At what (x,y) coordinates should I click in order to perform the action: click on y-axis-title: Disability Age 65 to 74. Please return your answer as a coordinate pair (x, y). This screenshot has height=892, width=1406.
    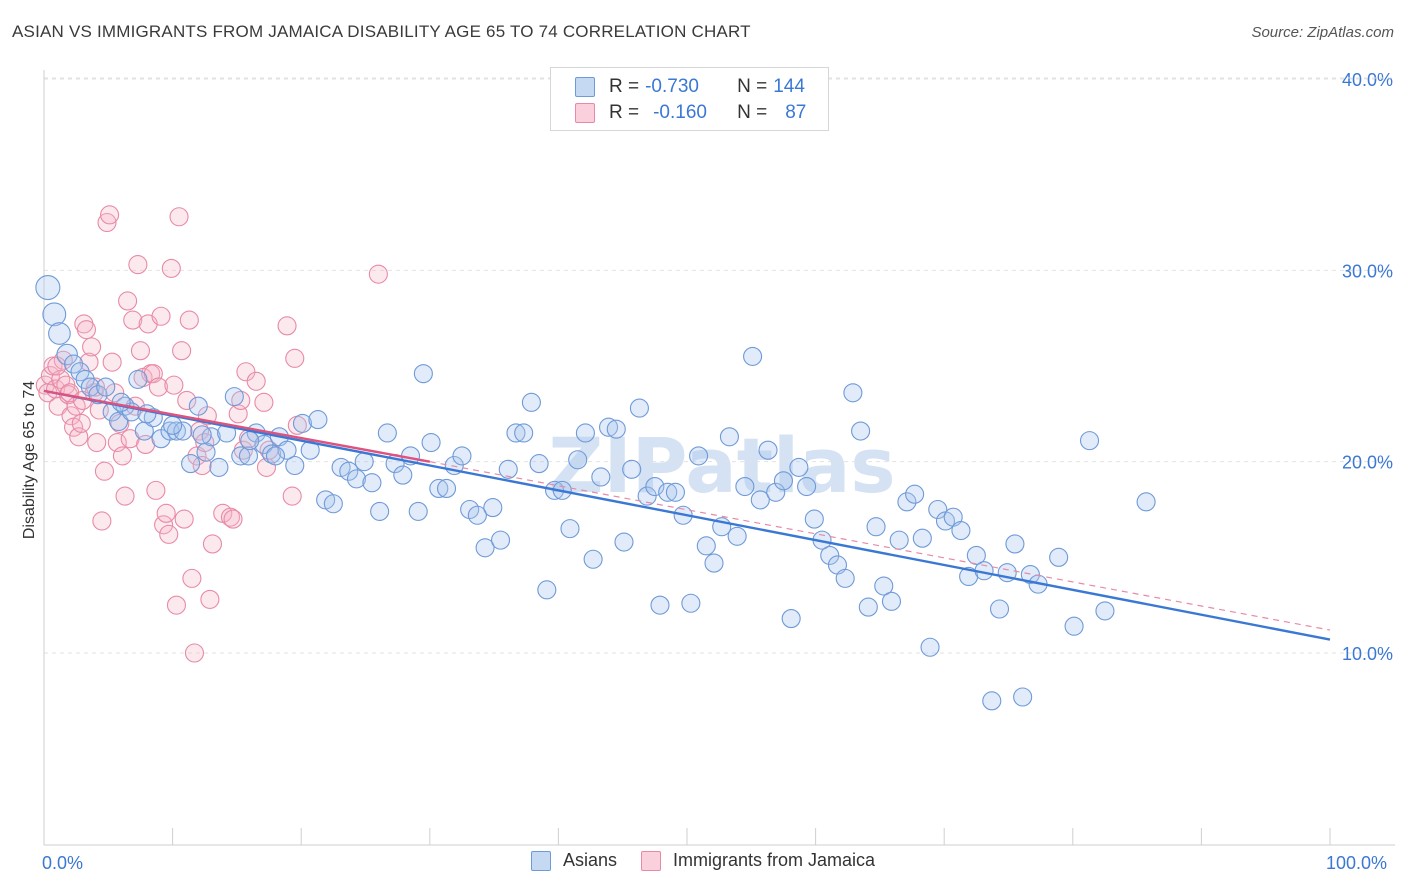
    Looking at the image, I should click on (29, 460).